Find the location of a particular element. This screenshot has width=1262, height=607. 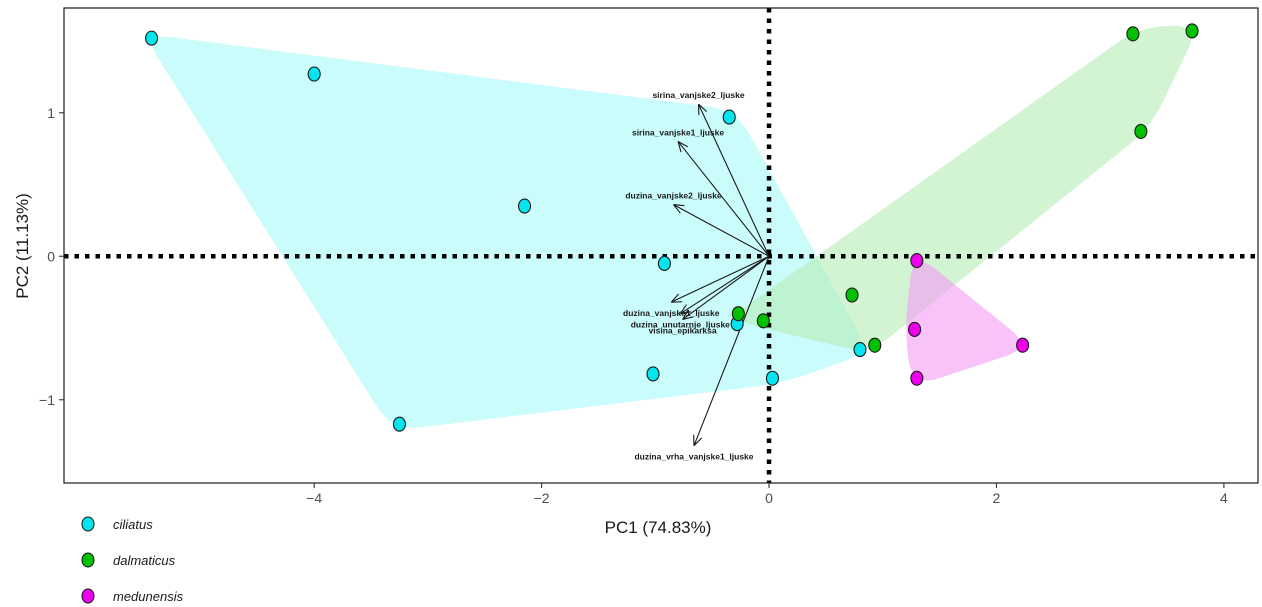

legend-key-medunensis is located at coordinates (88, 596).